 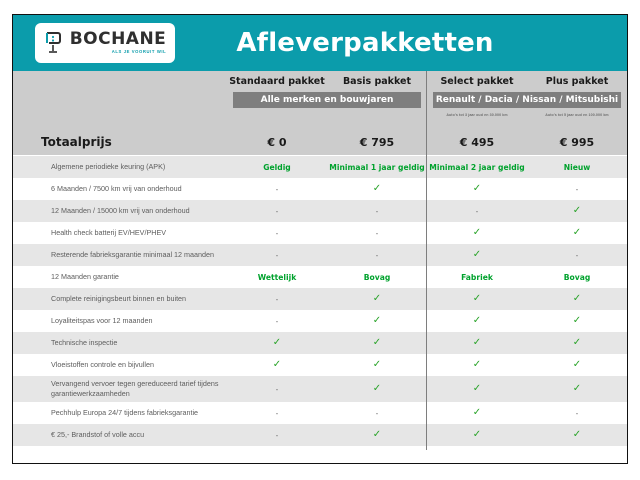 What do you see at coordinates (377, 142) in the screenshot?
I see `total-price-basis: € 795` at bounding box center [377, 142].